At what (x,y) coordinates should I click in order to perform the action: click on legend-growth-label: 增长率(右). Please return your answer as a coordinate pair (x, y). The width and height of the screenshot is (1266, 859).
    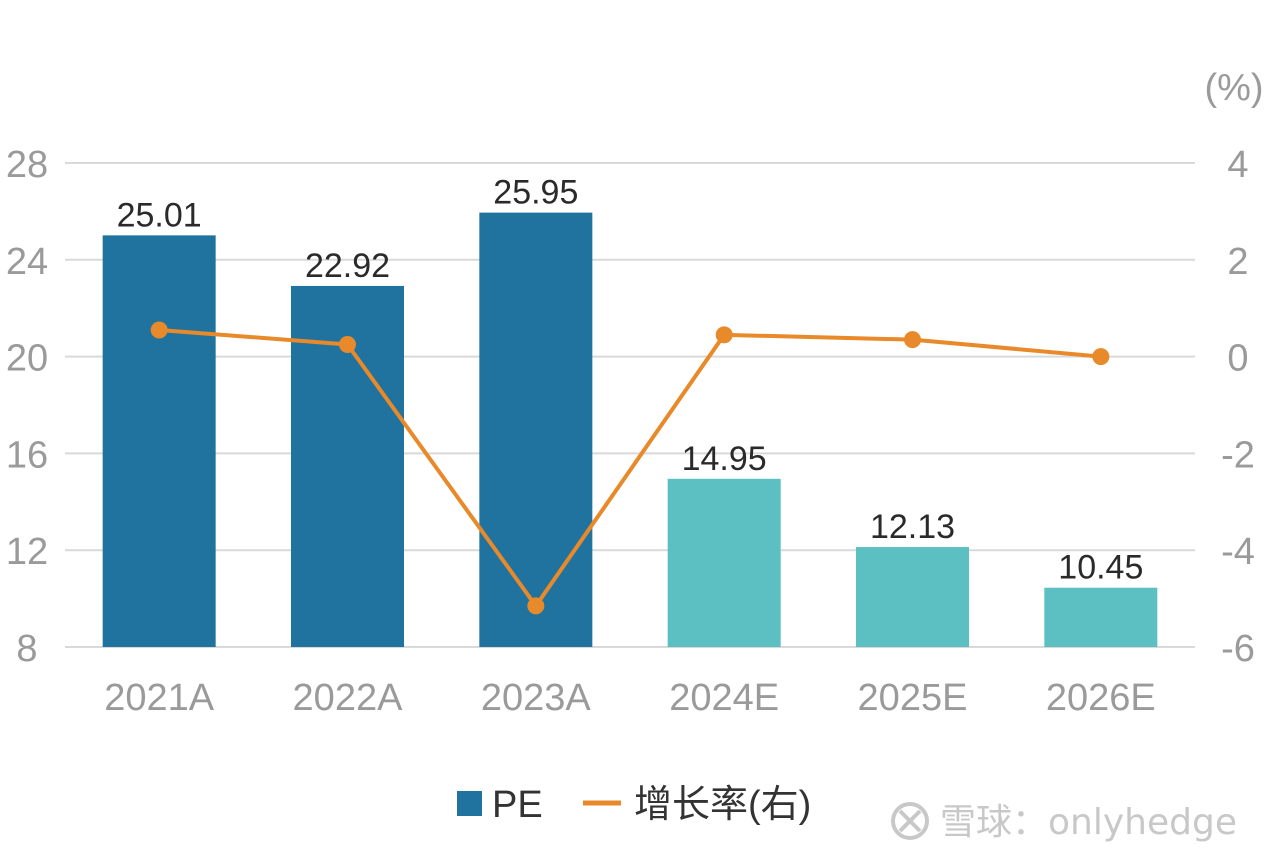
    Looking at the image, I should click on (722, 805).